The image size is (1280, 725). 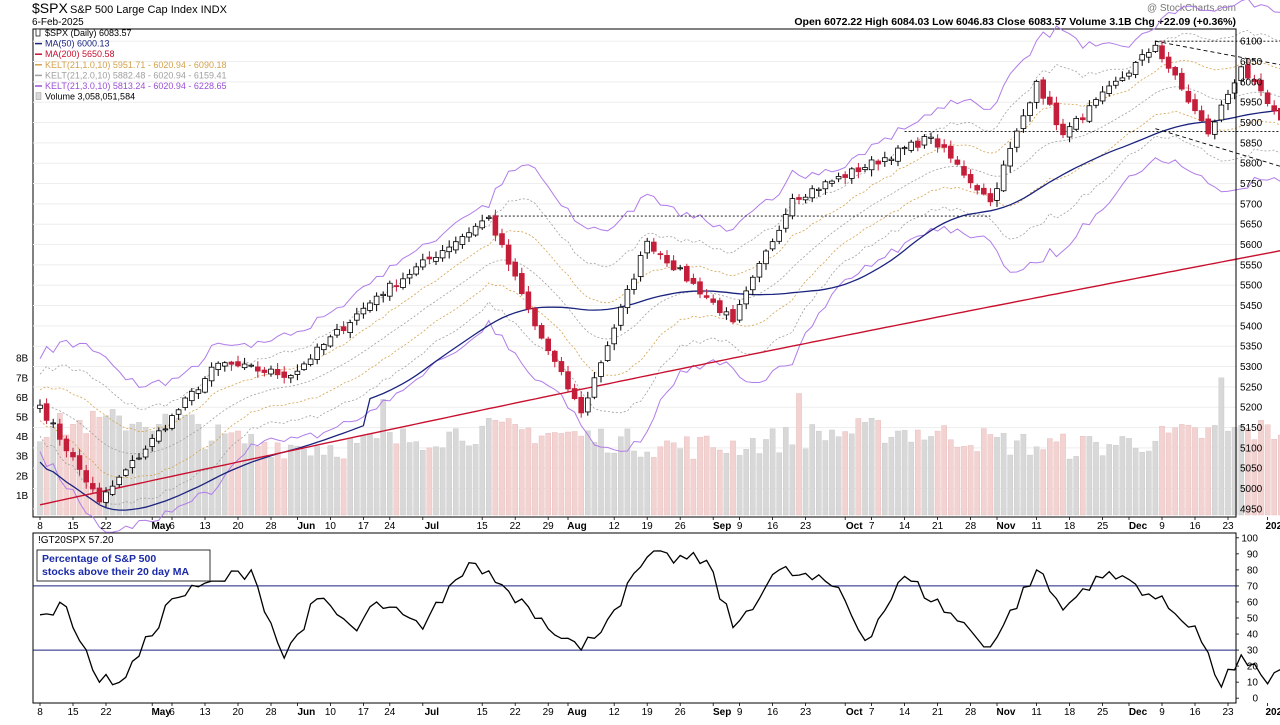 I want to click on legend-swatch, so click(x=38, y=32).